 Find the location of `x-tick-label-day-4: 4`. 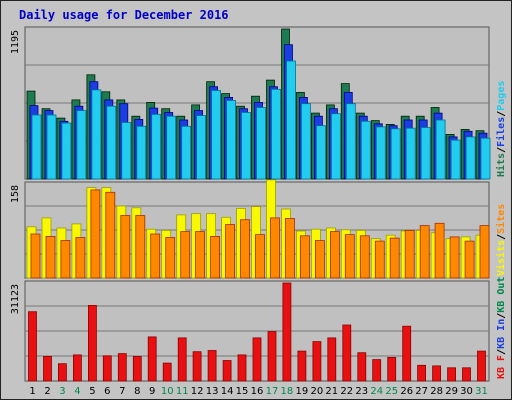

x-tick-label-day-4: 4 is located at coordinates (77, 391).